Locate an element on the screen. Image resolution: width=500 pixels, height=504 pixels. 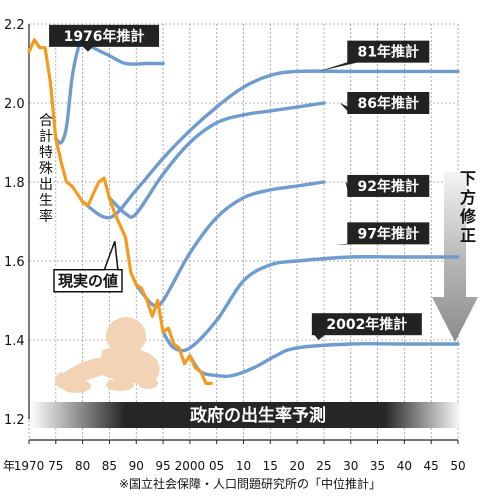
callout-text: 81年推計 is located at coordinates (388, 52).